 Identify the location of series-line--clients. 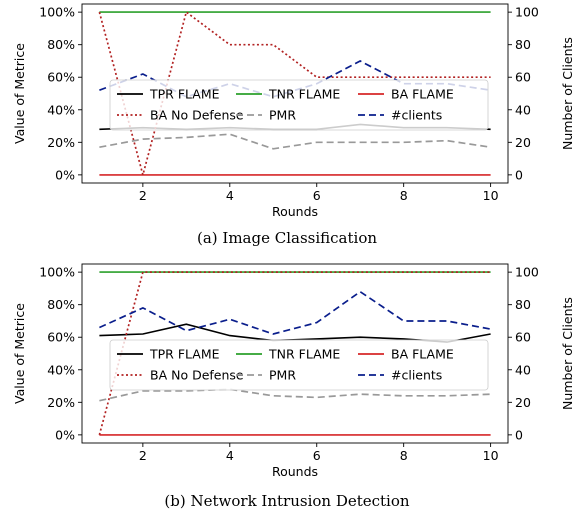
(295, 312).